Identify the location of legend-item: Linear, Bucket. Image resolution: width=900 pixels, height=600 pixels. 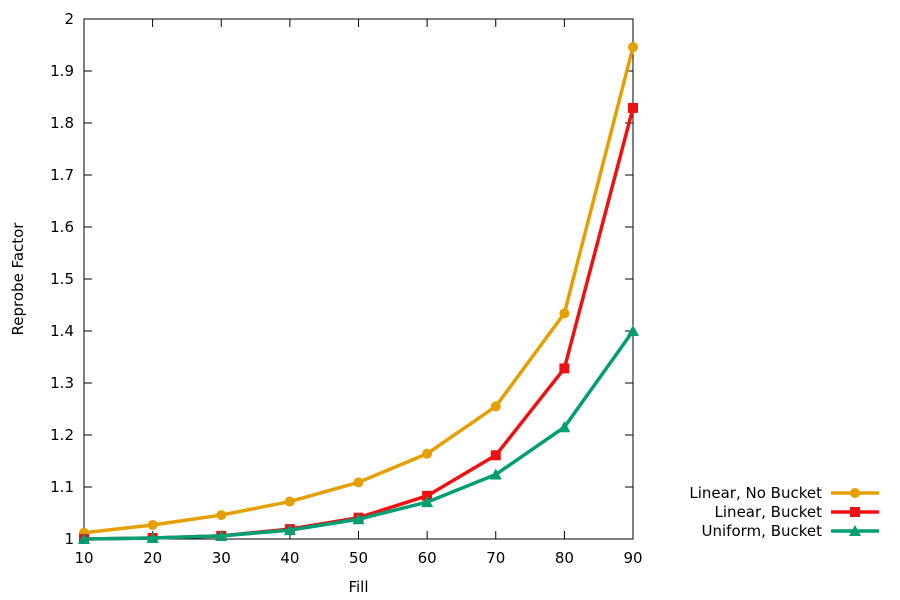
(797, 512).